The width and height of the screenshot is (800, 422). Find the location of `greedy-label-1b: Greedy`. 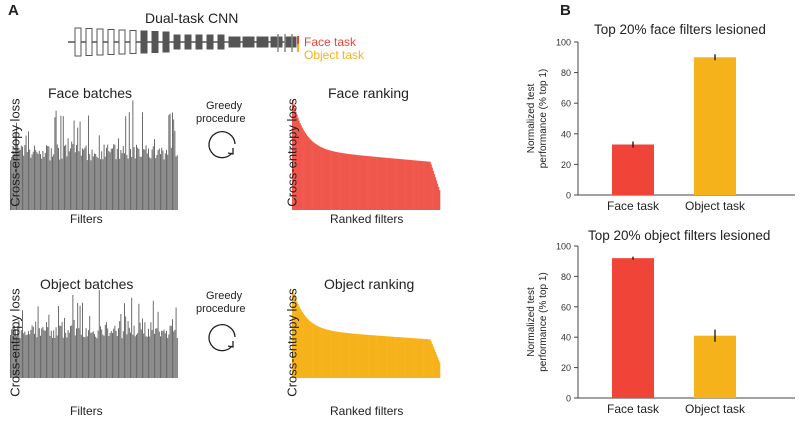

greedy-label-1b: Greedy is located at coordinates (224, 296).